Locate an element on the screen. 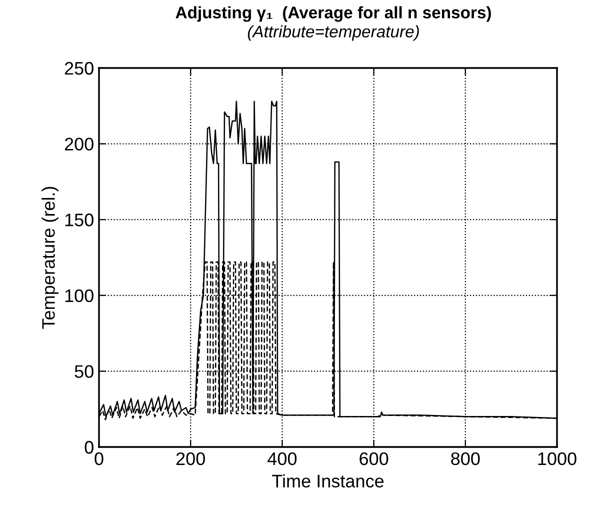  x-tick-label: 600 is located at coordinates (374, 459).